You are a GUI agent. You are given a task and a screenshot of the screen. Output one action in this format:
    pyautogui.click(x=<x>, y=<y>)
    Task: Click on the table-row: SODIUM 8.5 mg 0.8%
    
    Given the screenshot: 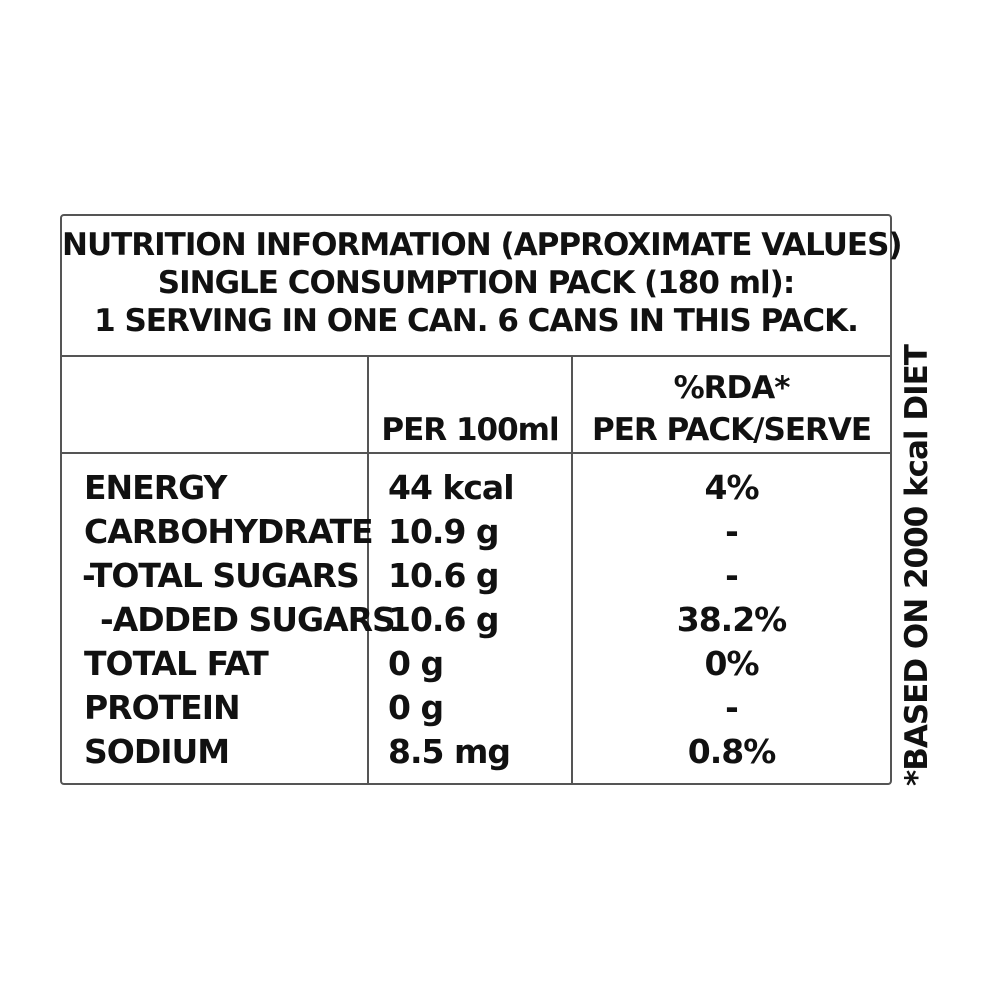 What is the action you would take?
    pyautogui.click(x=476, y=752)
    